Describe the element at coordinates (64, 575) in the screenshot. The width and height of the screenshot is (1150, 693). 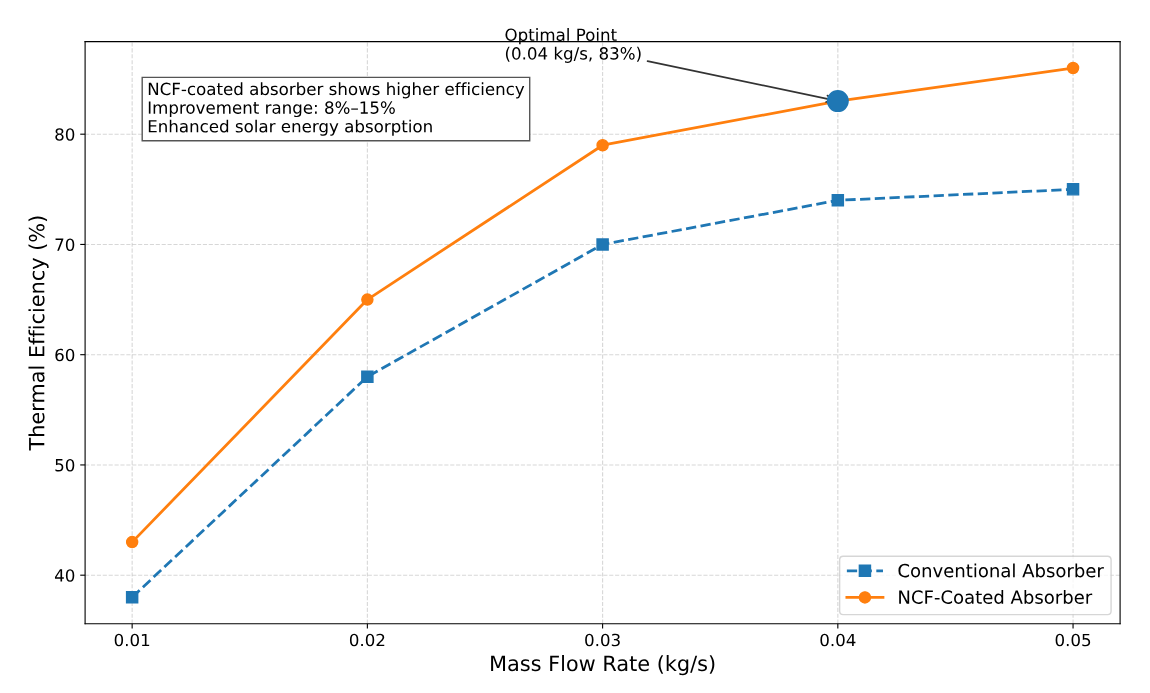
I see `y-tick-label: 40` at that location.